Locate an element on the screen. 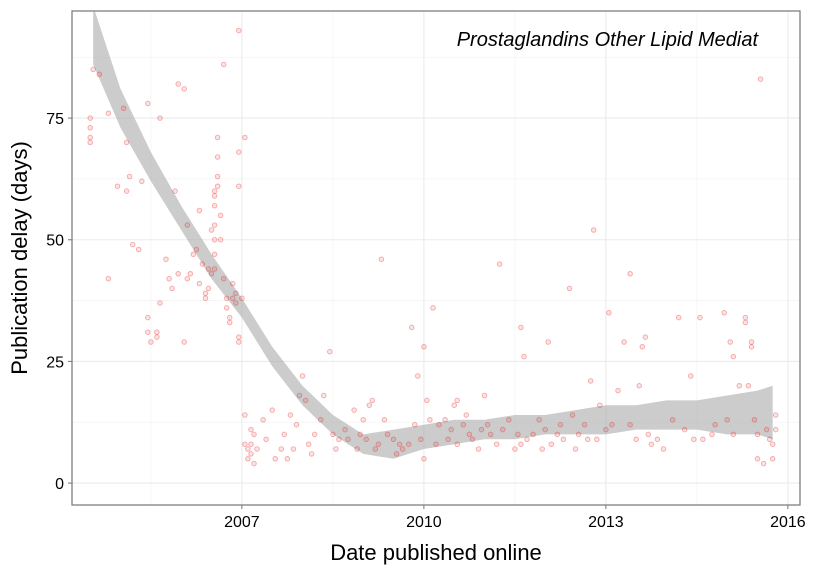 The width and height of the screenshot is (825, 570). y-tick-label: 50 is located at coordinates (55, 241).